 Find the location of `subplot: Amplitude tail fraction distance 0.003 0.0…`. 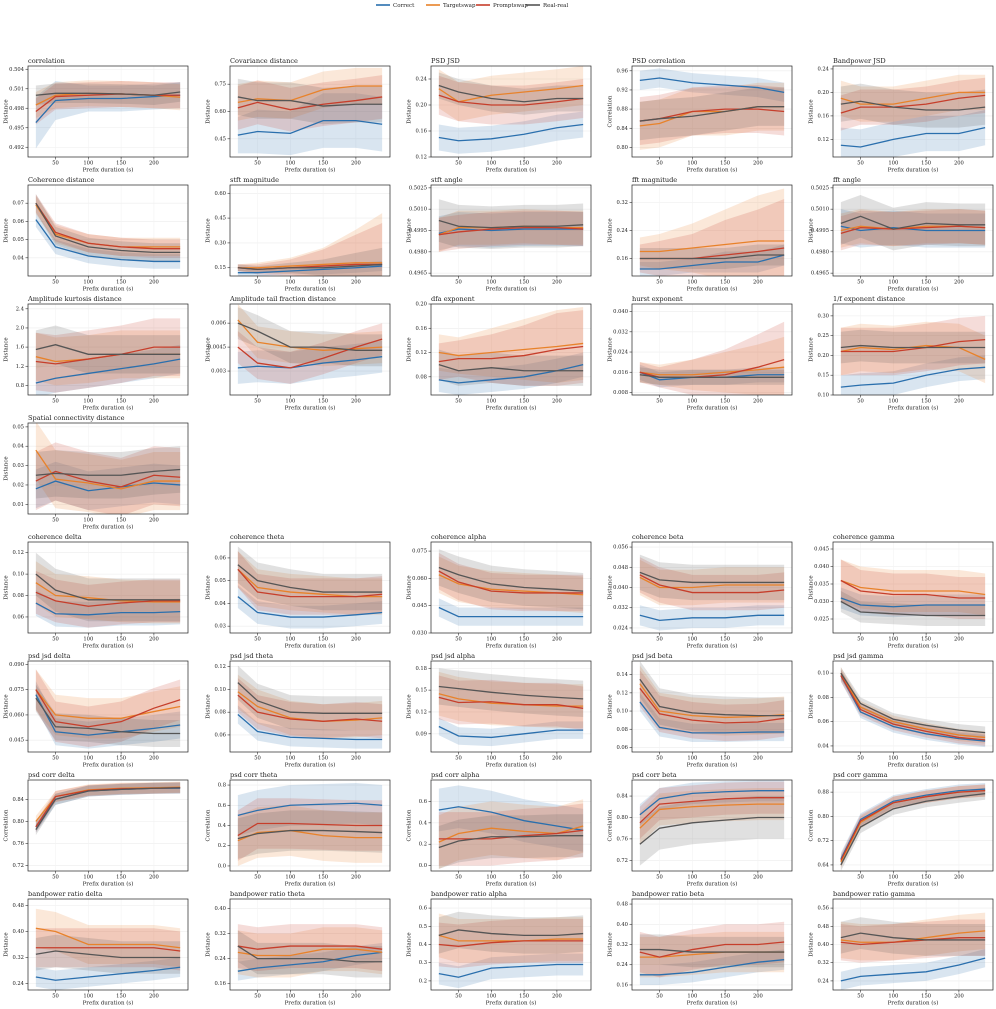

subplot: Amplitude tail fraction distance 0.003 0.0… is located at coordinates (298, 353).